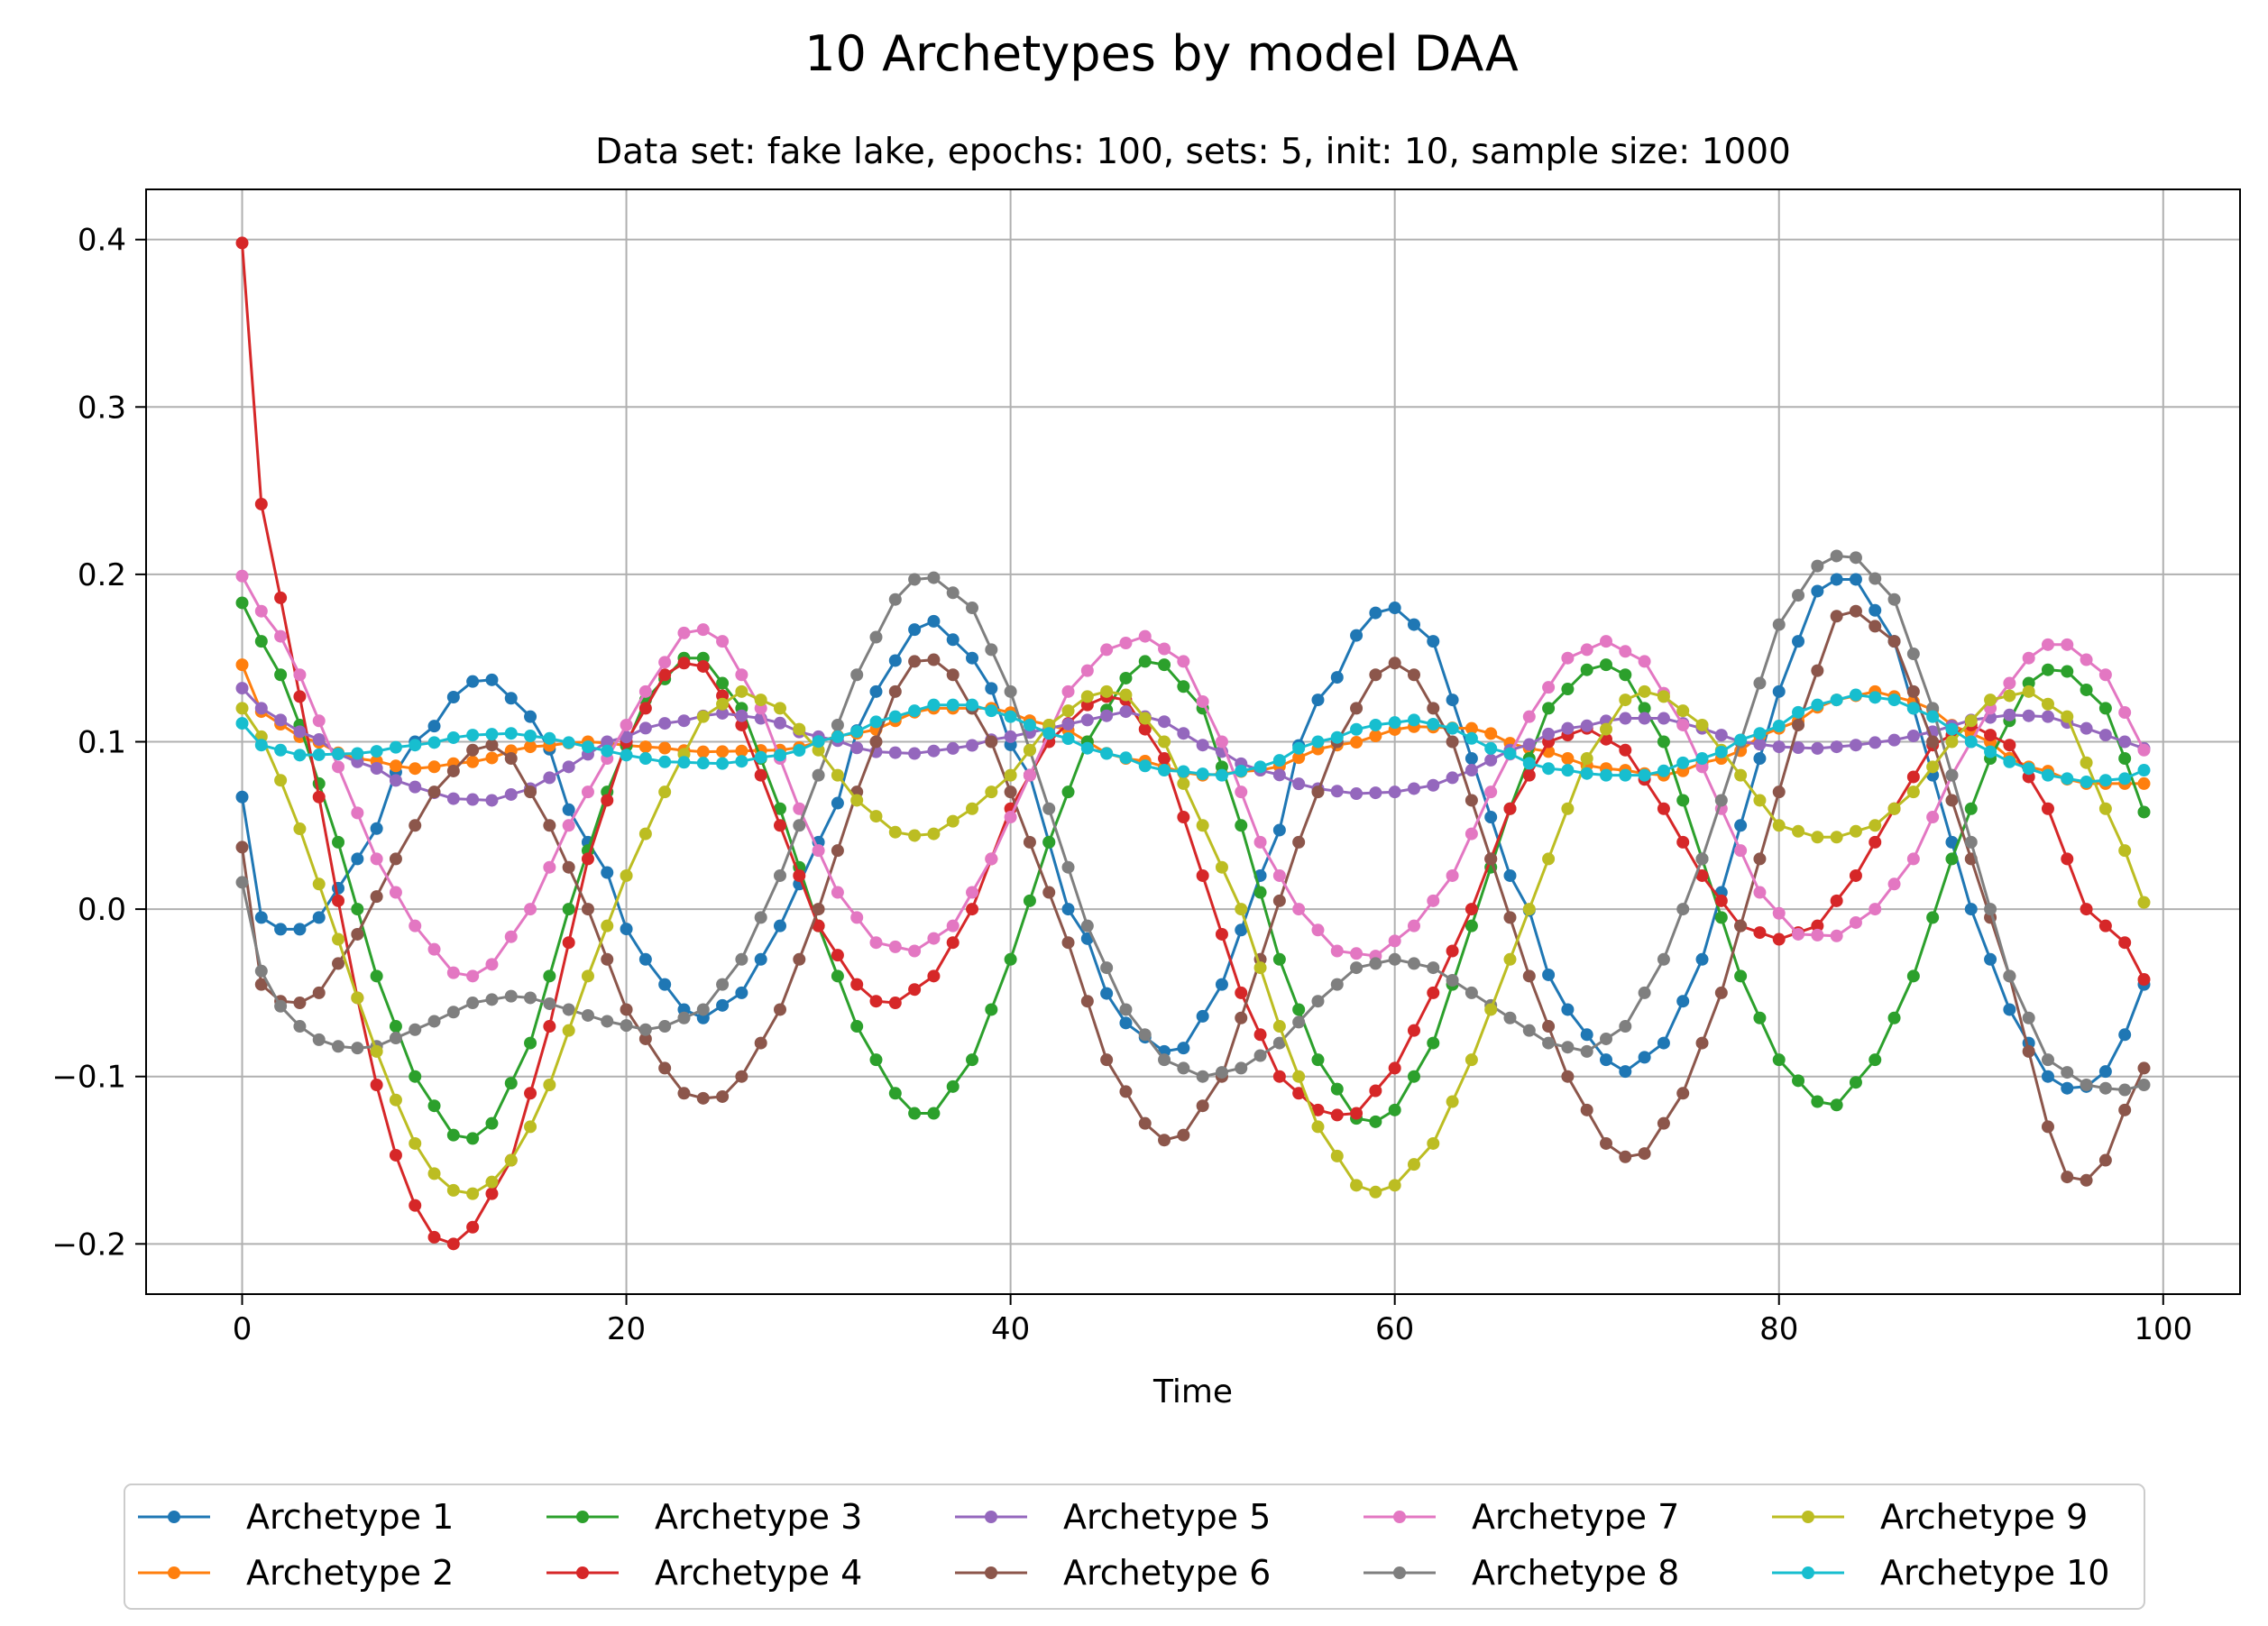 Image resolution: width=2268 pixels, height=1626 pixels. Describe the element at coordinates (1576, 1573) in the screenshot. I see `legend-label: Archetype 8` at that location.